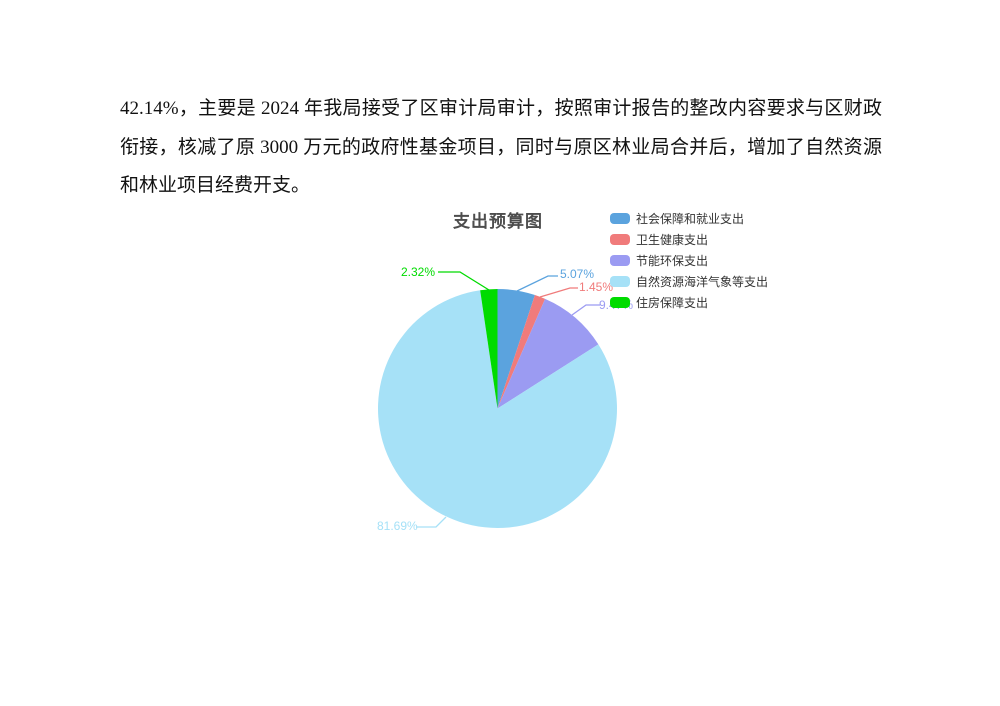  I want to click on legend-label: 卫生健康支出, so click(672, 240).